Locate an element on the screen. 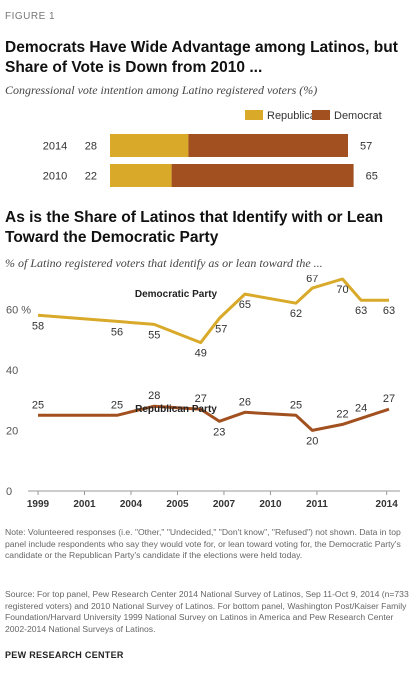 The height and width of the screenshot is (679, 420). legend-label-democrat: Democrat is located at coordinates (358, 116).